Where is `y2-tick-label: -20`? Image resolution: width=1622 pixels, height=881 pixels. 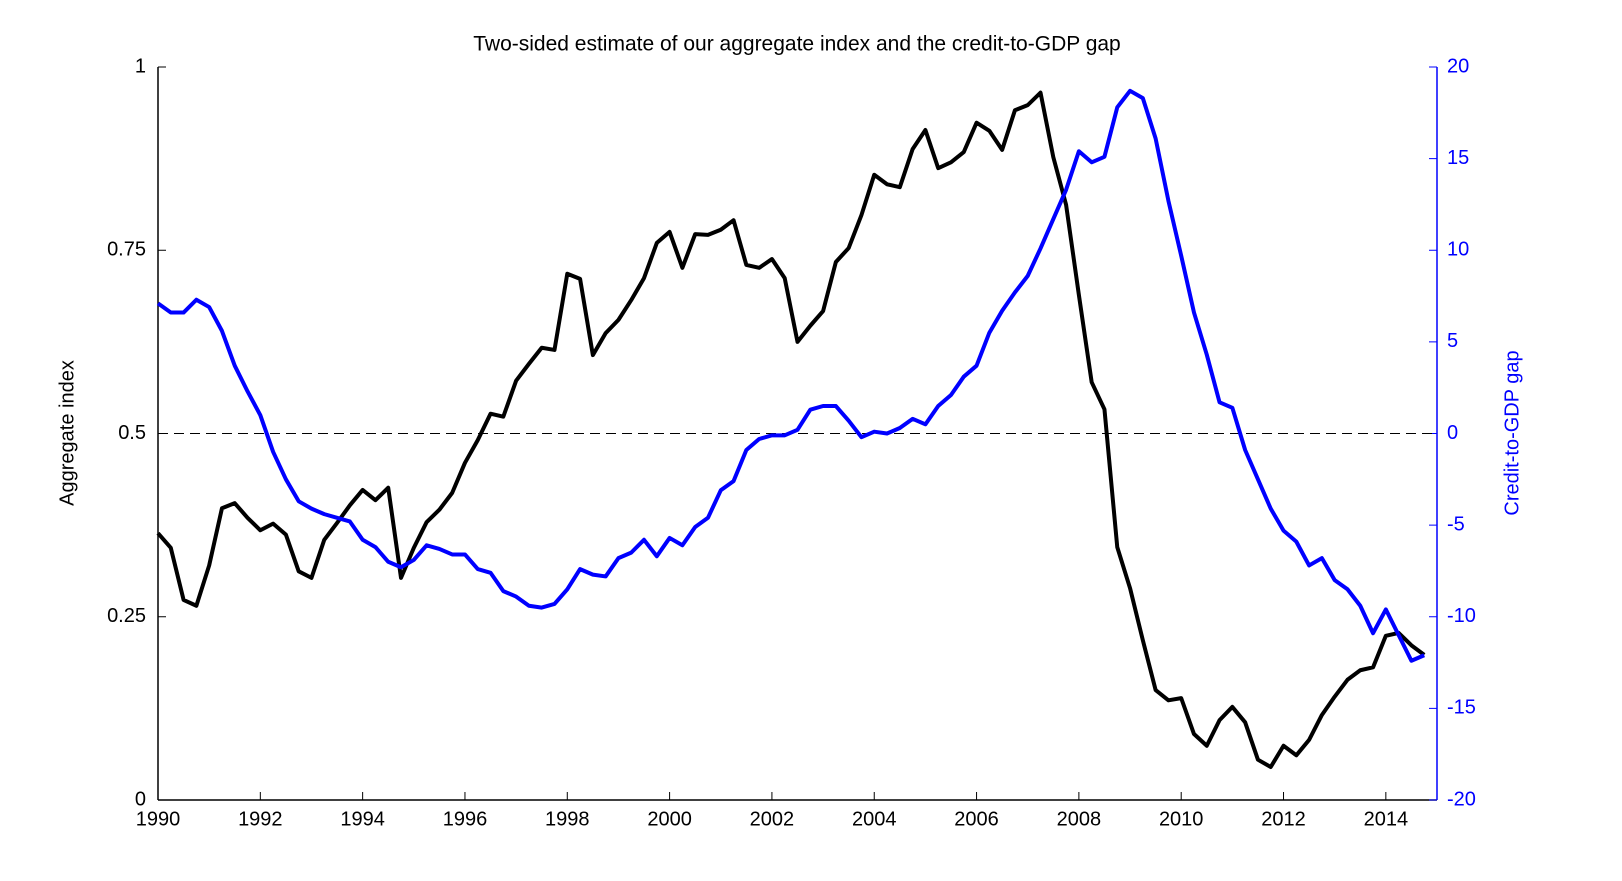
y2-tick-label: -20 is located at coordinates (1461, 799).